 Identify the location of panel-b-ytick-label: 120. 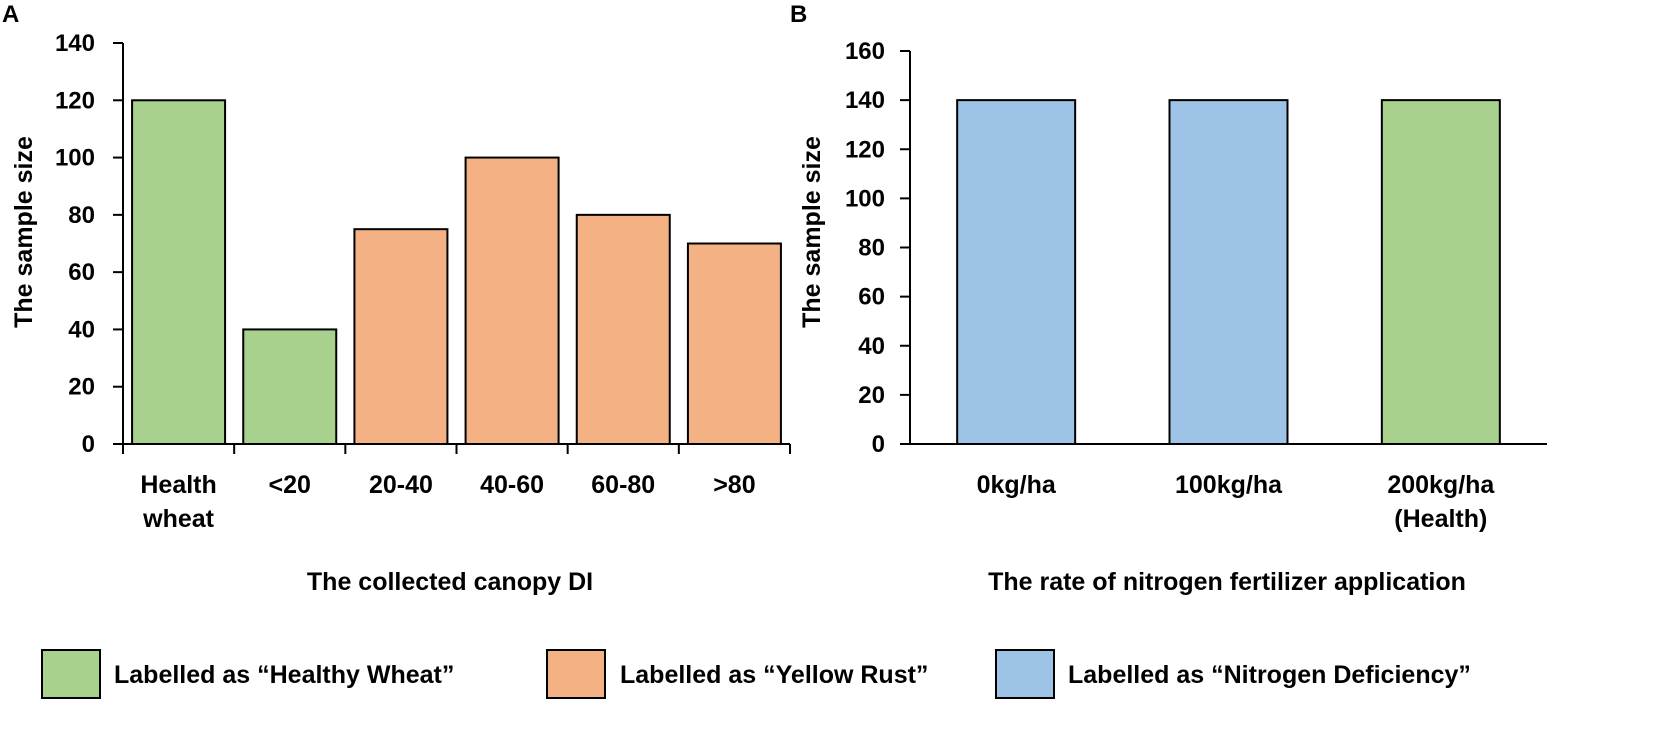
(865, 149).